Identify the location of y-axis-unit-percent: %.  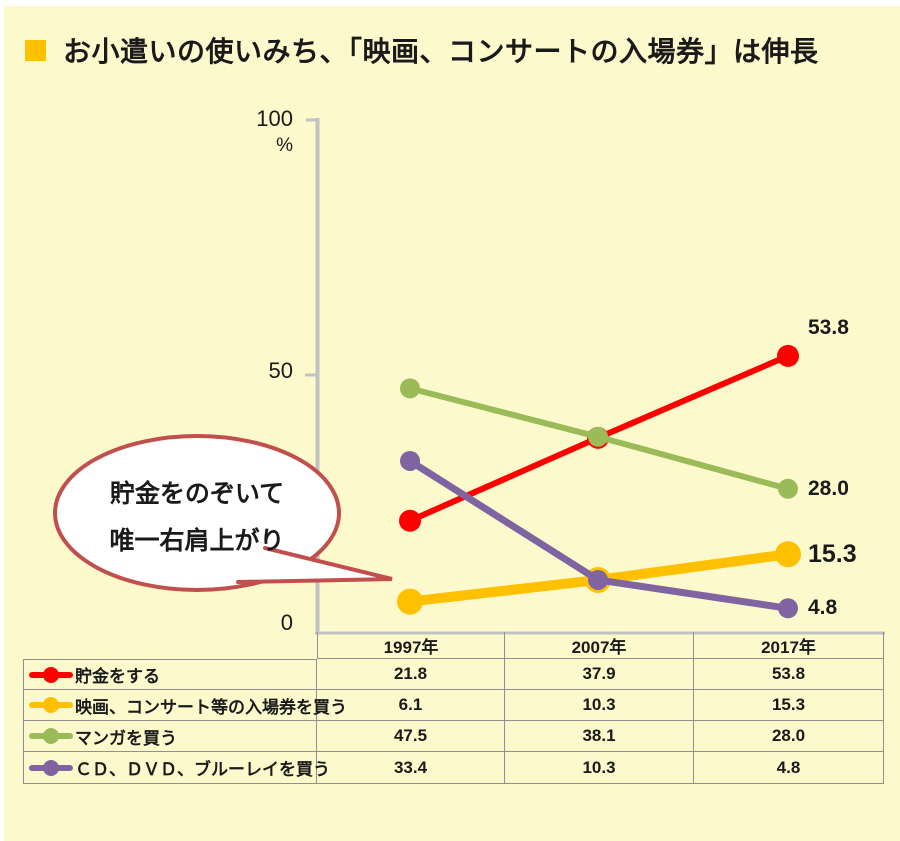
(284, 145).